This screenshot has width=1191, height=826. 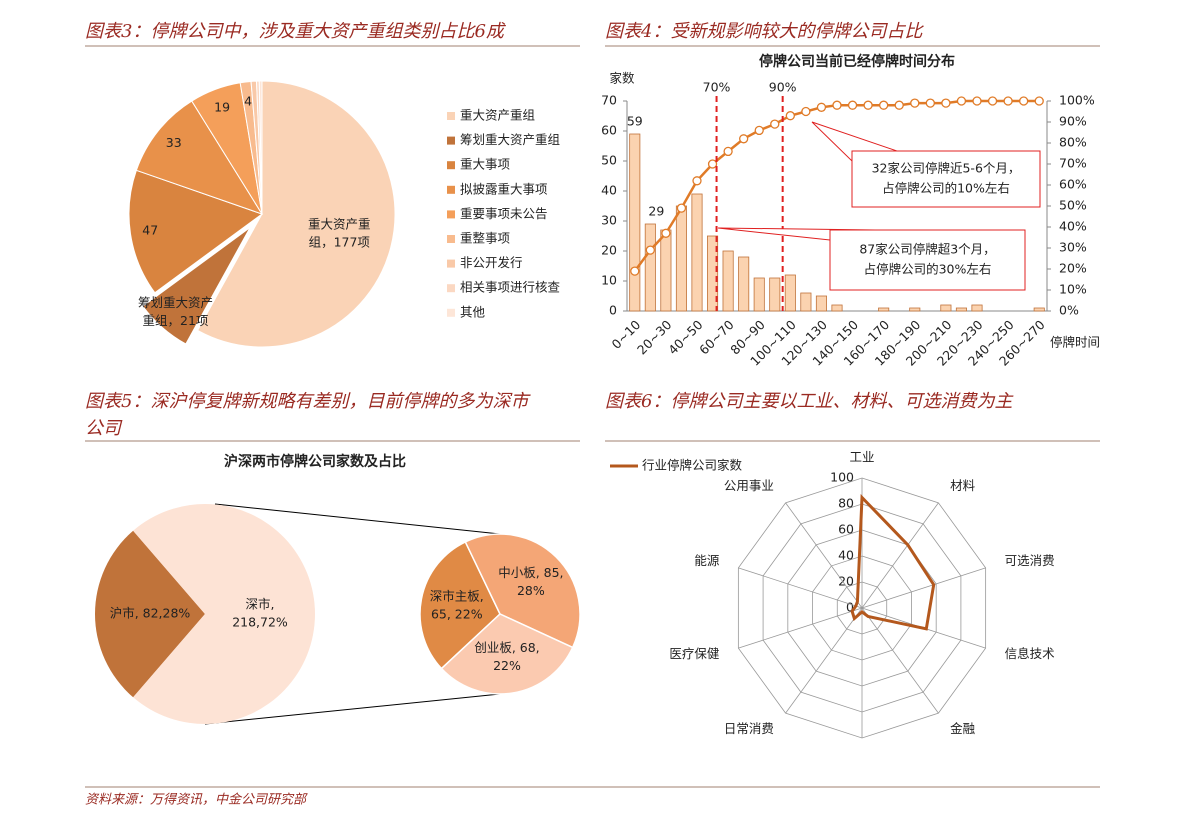 I want to click on legend-label: 拟披露重大事项, so click(x=504, y=188).